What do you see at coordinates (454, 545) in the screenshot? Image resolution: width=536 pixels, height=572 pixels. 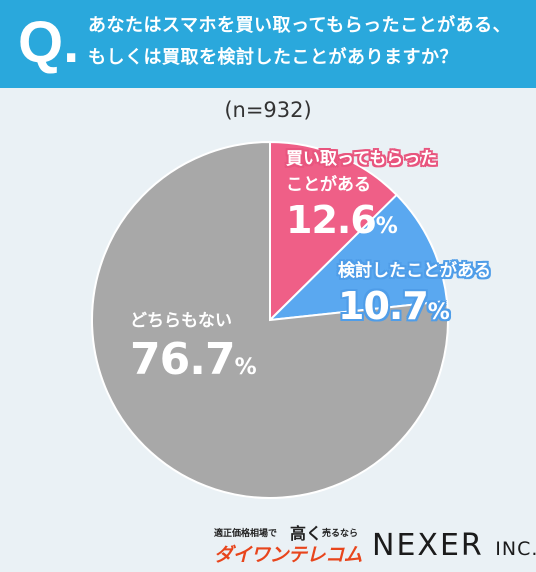 I see `nexer-logo: NEXER INC.` at bounding box center [454, 545].